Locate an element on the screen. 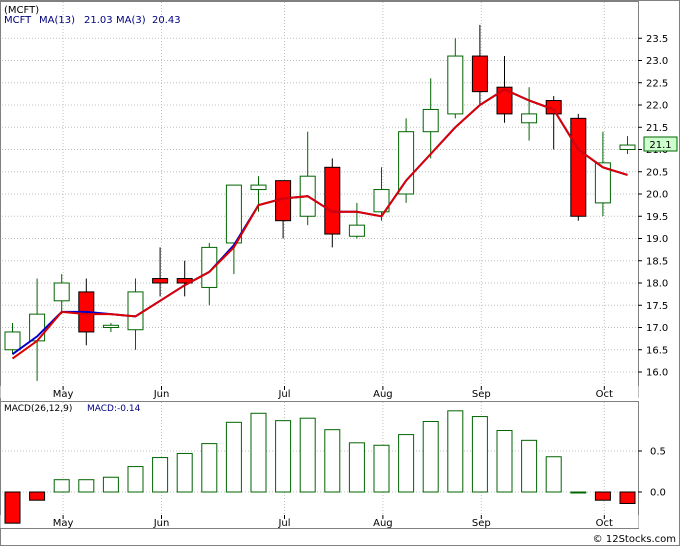 Image resolution: width=680 pixels, height=550 pixels. macd-x-tick-label: Aug is located at coordinates (383, 523).